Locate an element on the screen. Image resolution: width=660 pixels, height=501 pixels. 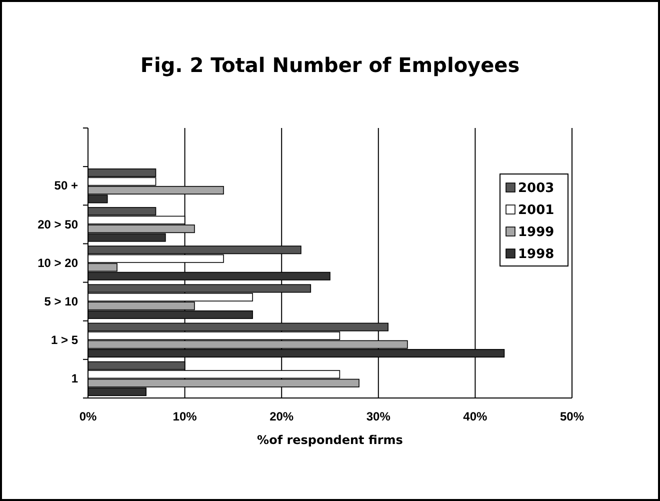
legend-label: 1999 is located at coordinates (536, 232).